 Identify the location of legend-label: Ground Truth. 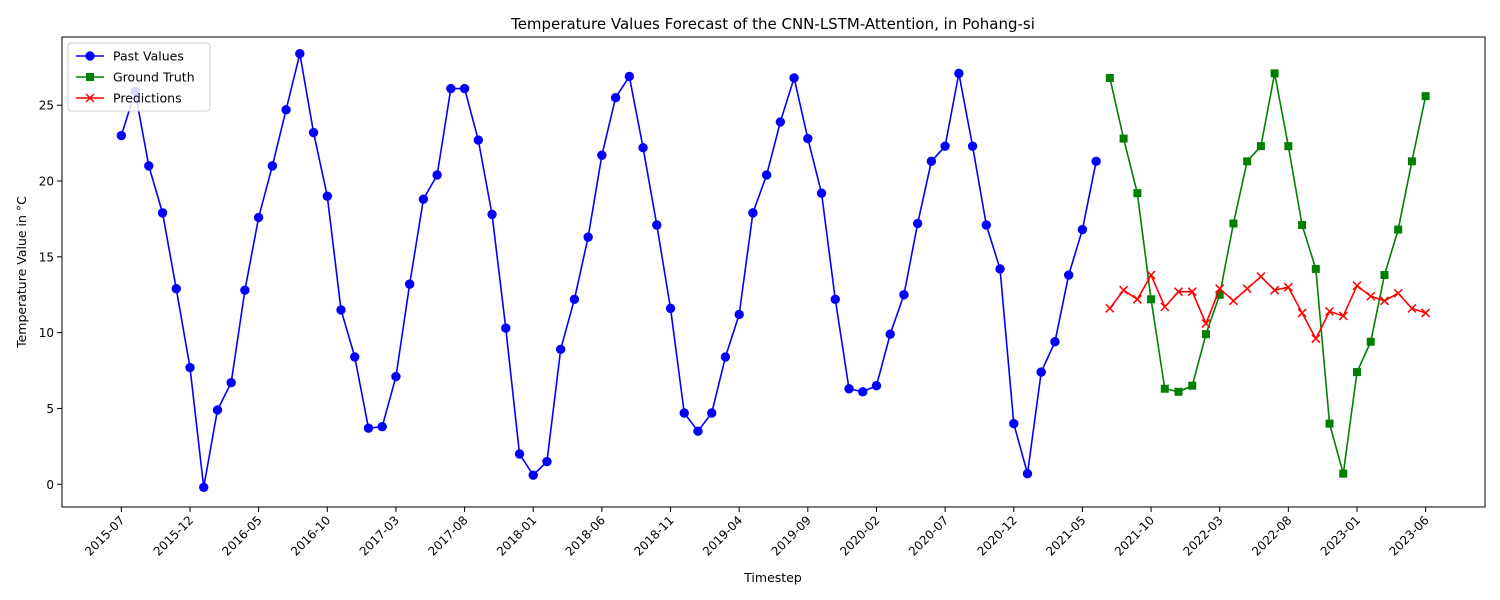
(154, 77).